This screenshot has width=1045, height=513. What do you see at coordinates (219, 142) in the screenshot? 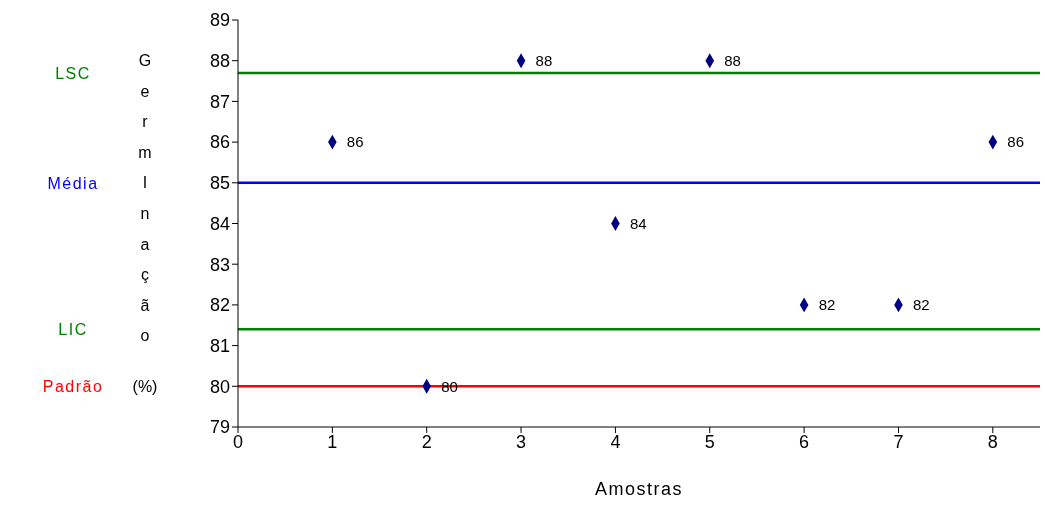
I see `y-tick-label: 86` at bounding box center [219, 142].